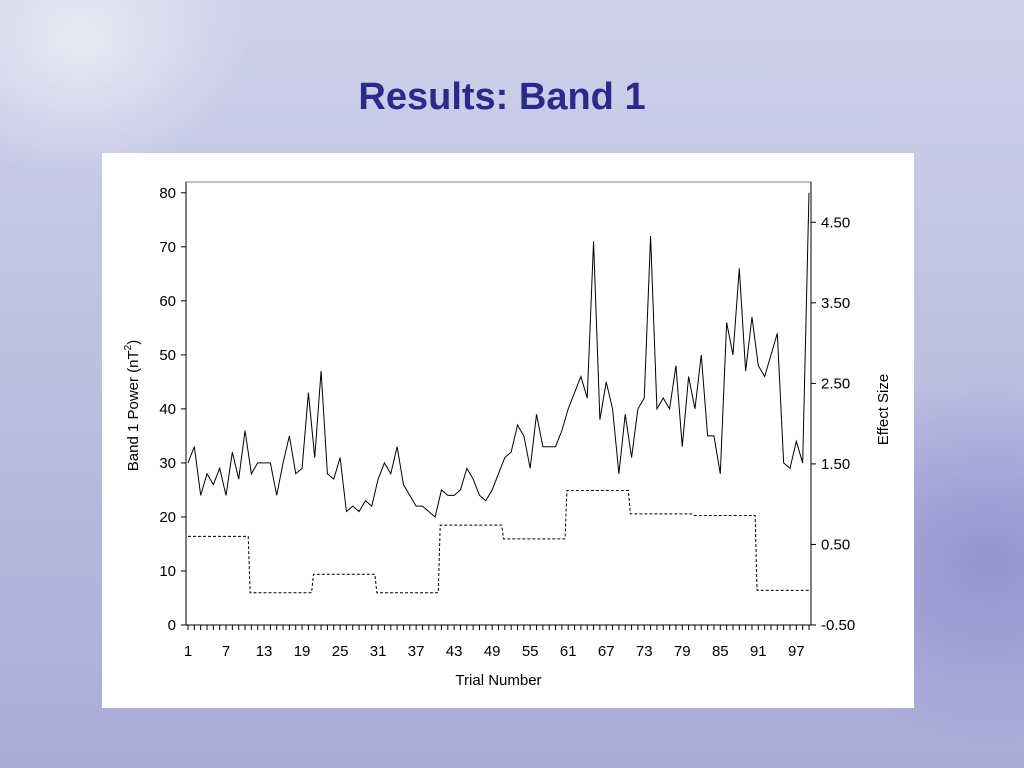 The image size is (1024, 768). I want to click on effect-size-line, so click(498, 541).